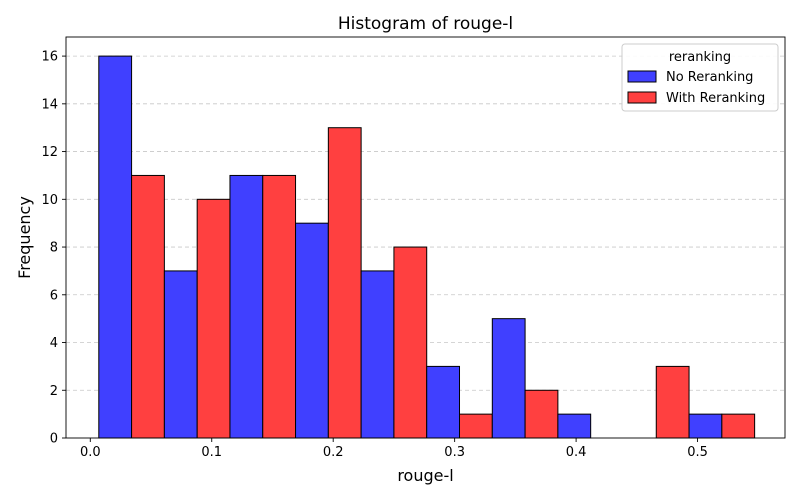 The image size is (800, 500). What do you see at coordinates (696, 88) in the screenshot?
I see `legend-entries: No Reranking With Reranking` at bounding box center [696, 88].